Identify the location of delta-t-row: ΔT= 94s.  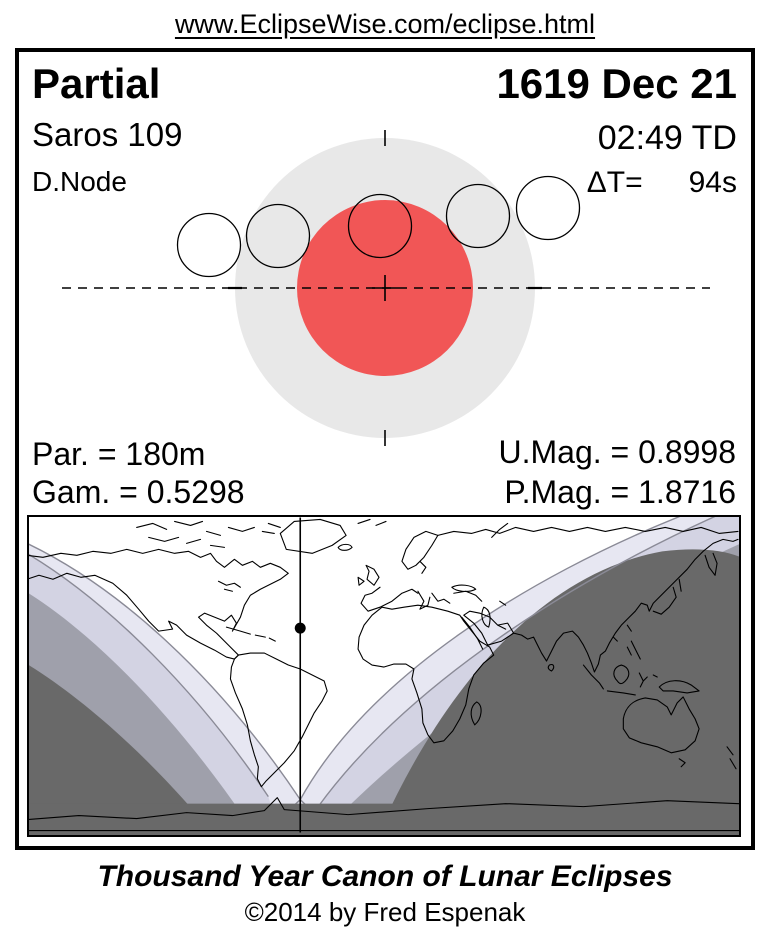
(662, 183).